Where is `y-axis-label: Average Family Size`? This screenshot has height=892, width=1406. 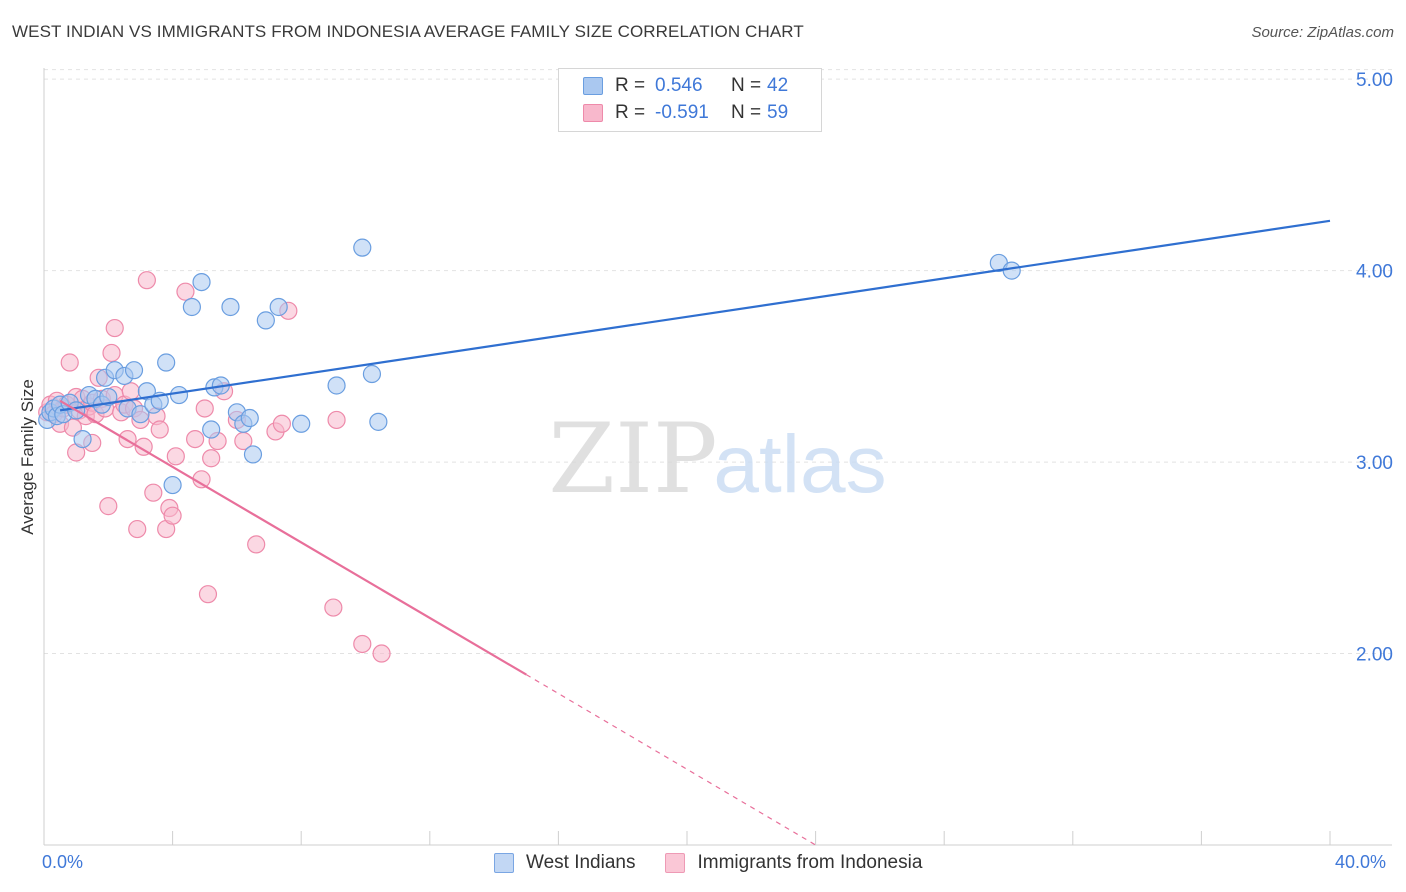 y-axis-label: Average Family Size is located at coordinates (27, 457).